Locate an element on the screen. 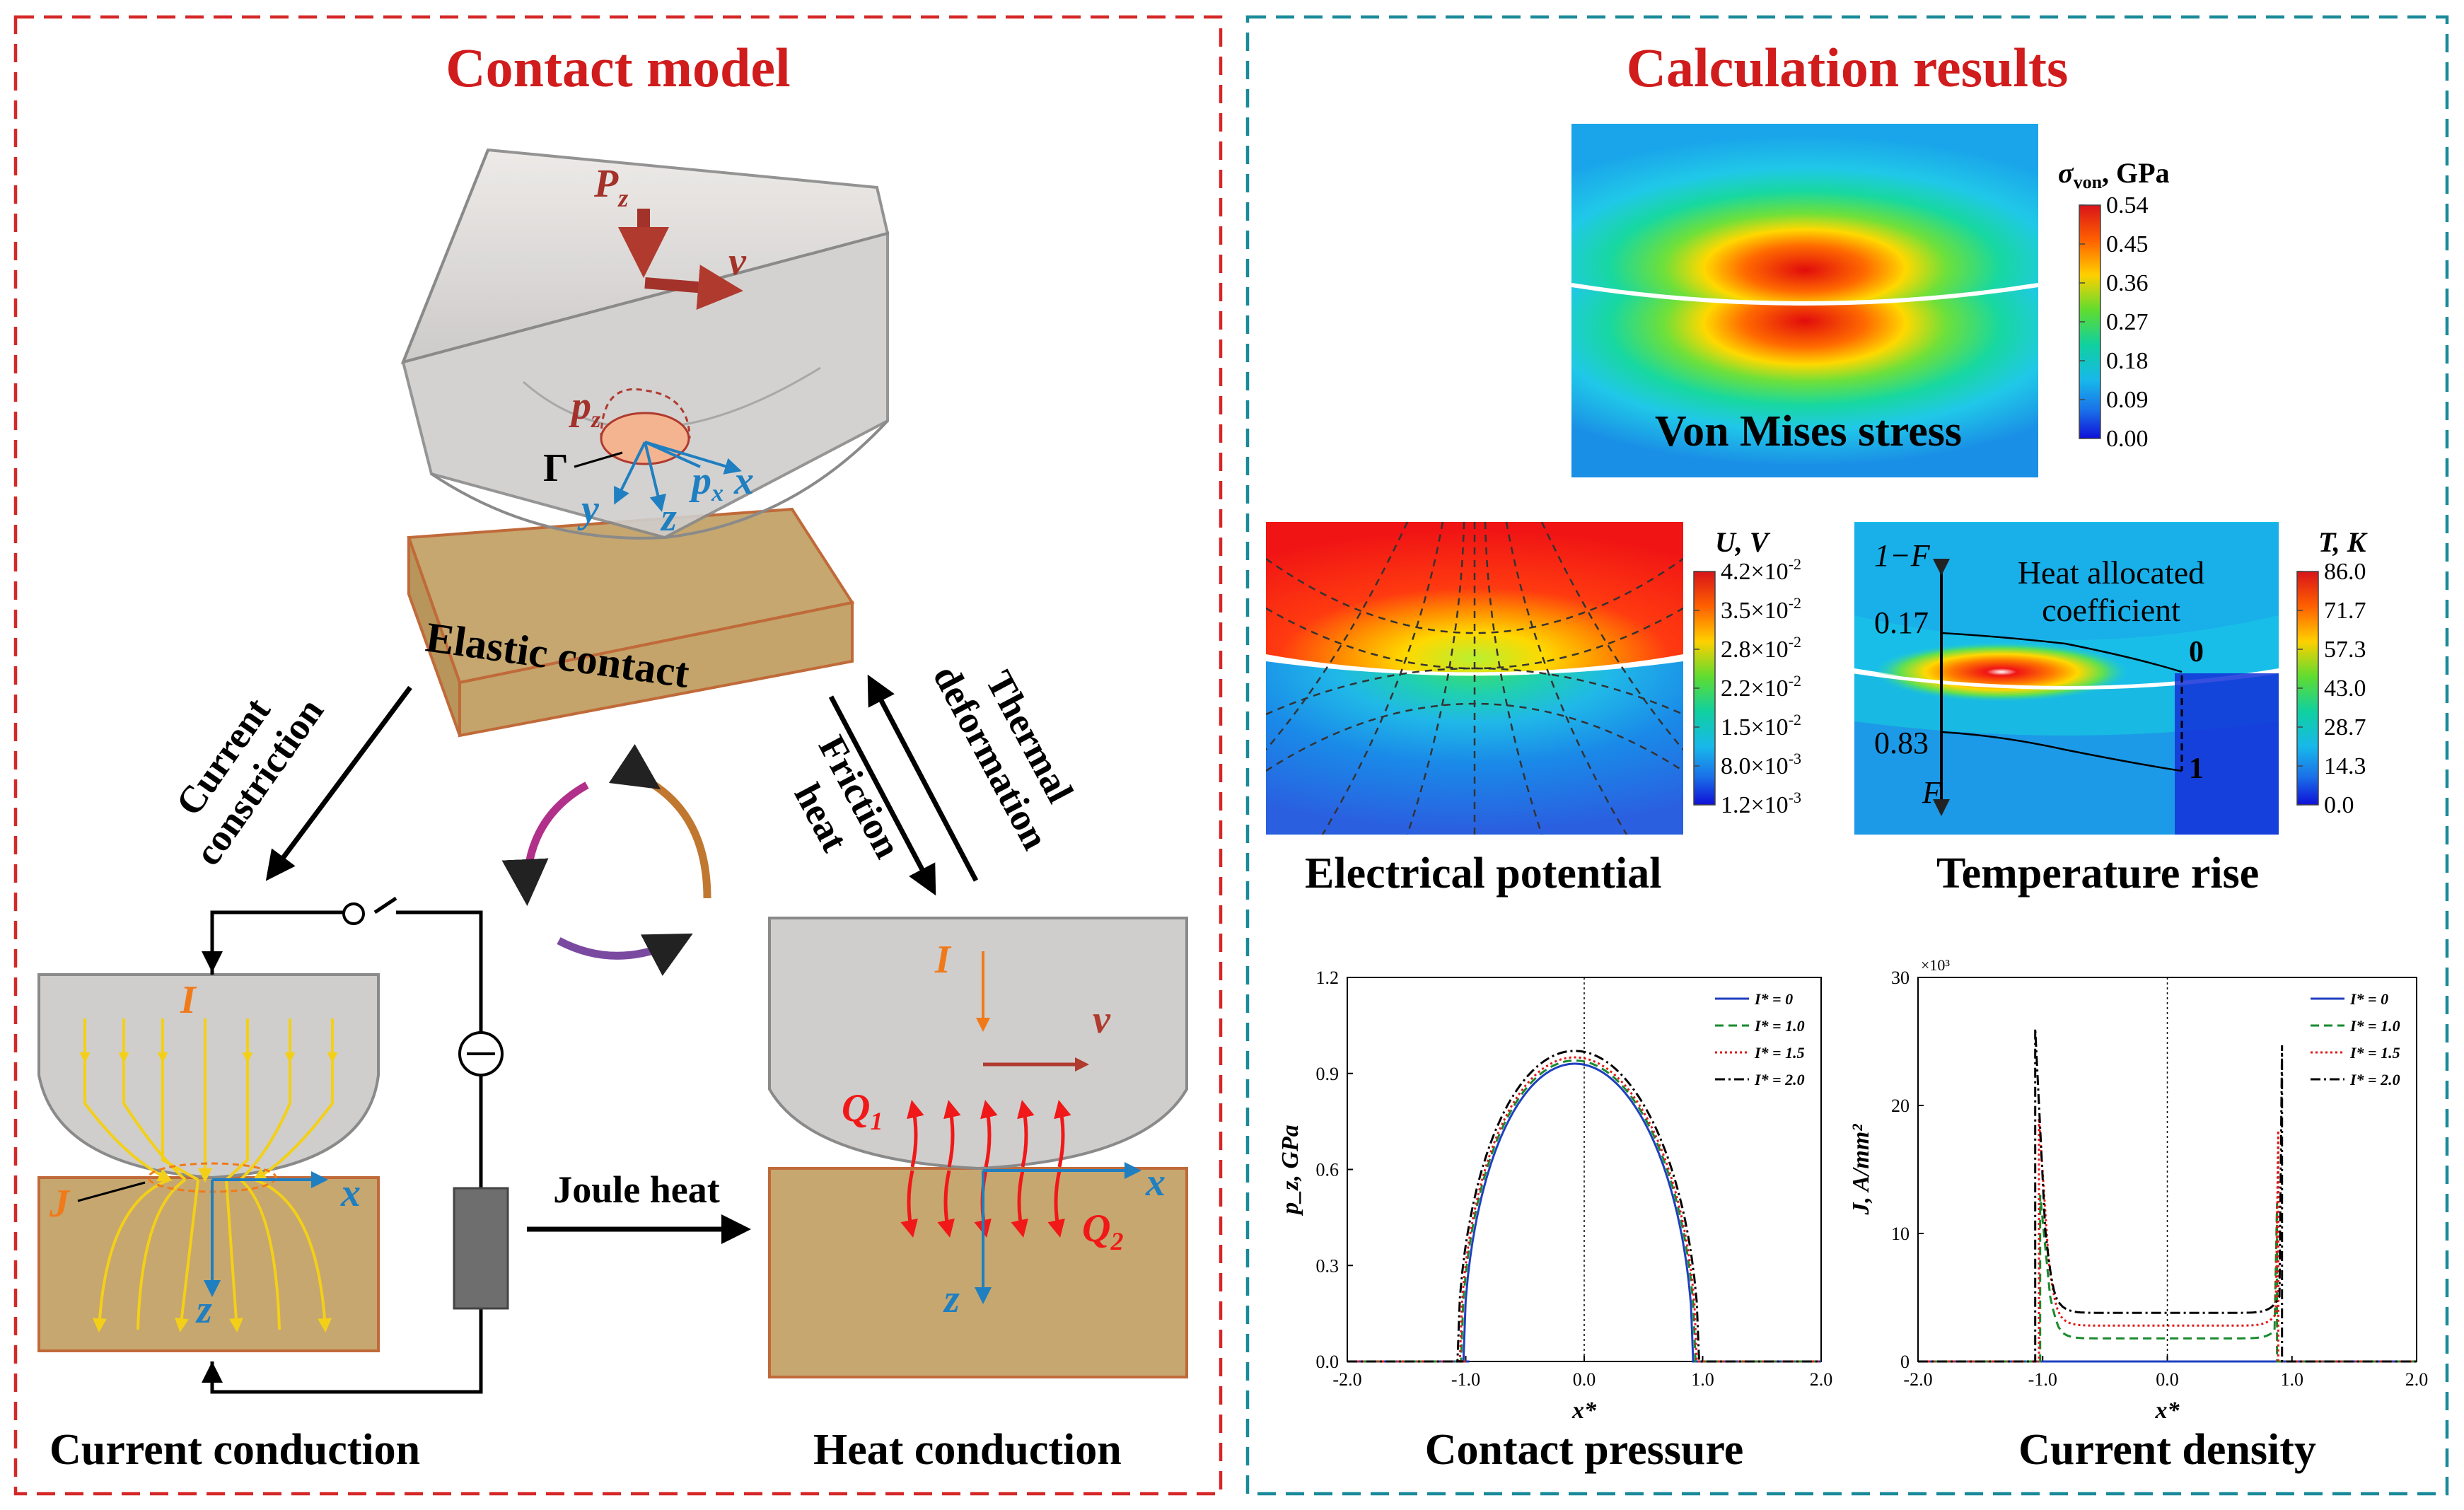  hc-label-Q1: Q1 is located at coordinates (862, 1110).